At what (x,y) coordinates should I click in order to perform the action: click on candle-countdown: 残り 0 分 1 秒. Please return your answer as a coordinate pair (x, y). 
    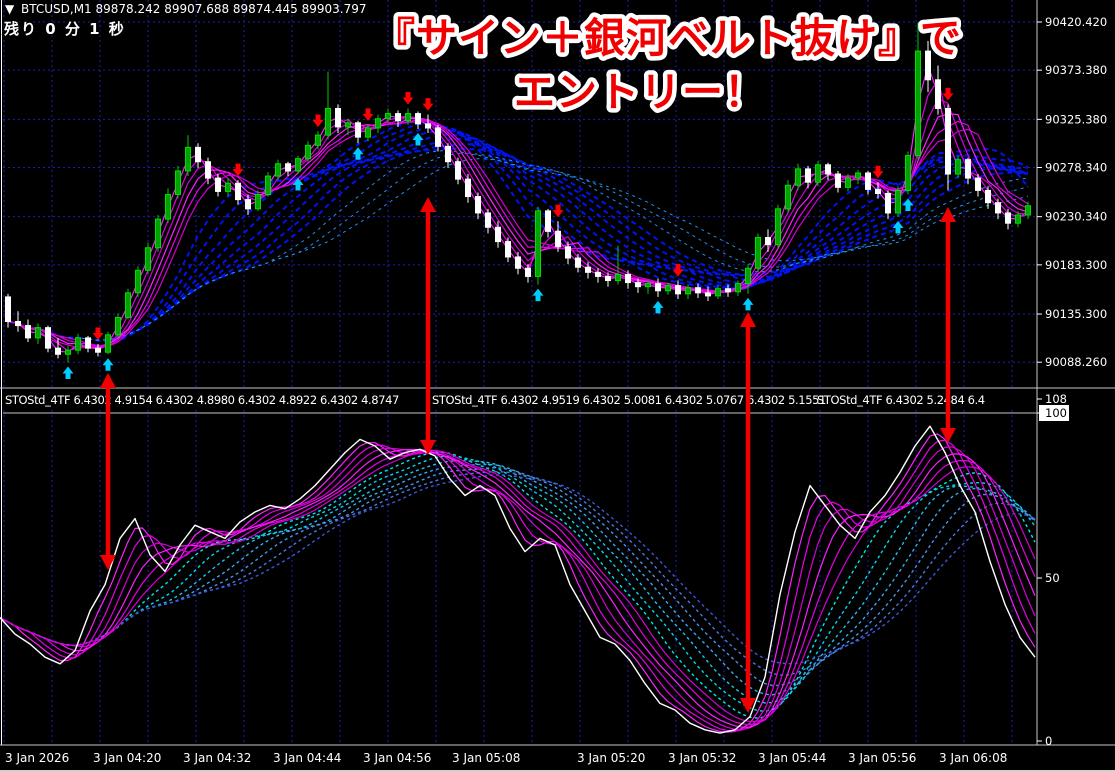
    Looking at the image, I should click on (65, 29).